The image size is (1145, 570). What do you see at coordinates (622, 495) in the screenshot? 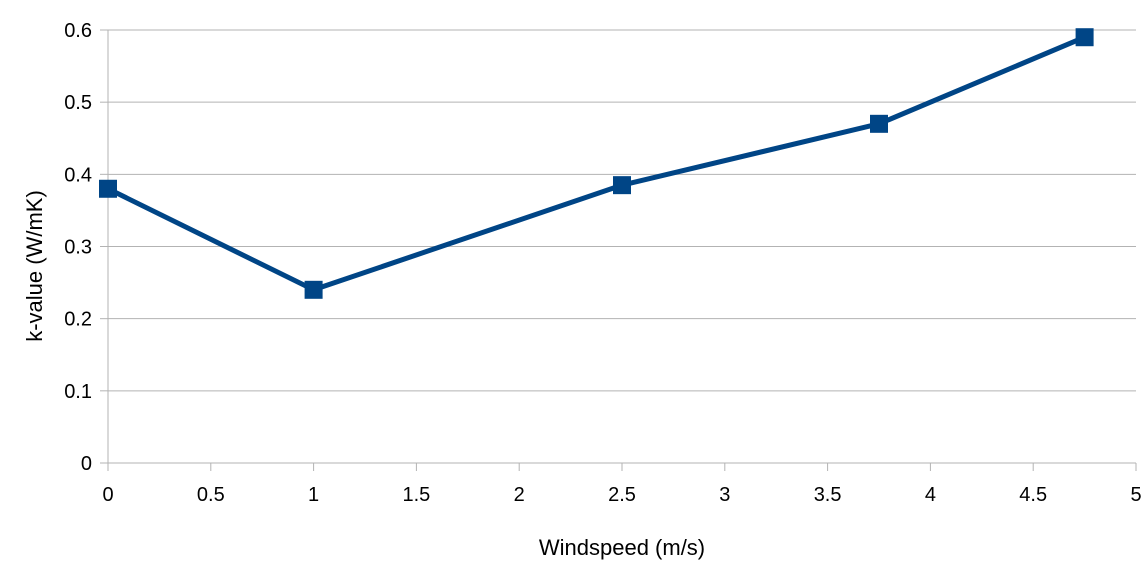
I see `x-tick-label: 2.5` at bounding box center [622, 495].